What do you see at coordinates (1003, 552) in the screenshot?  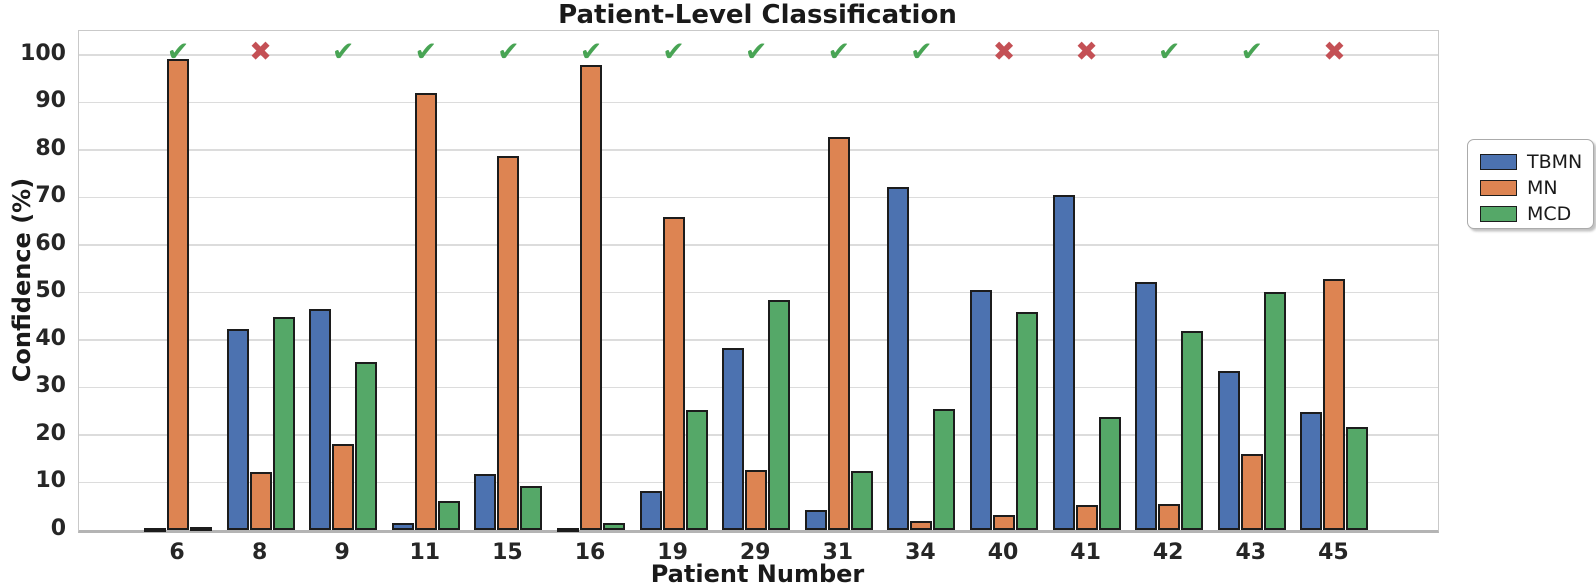 I see `x-tick-label-patient-40: 40` at bounding box center [1003, 552].